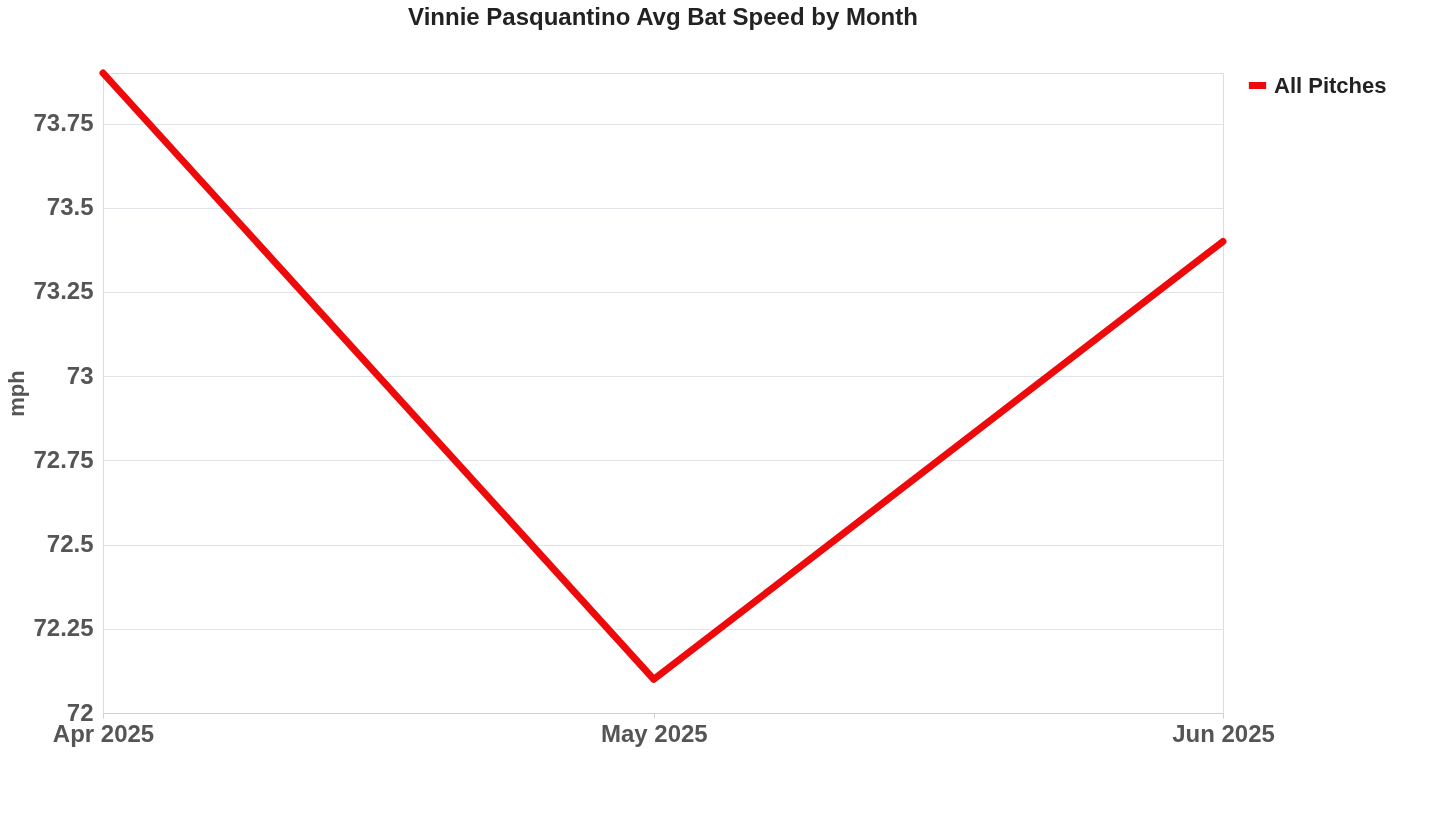 The height and width of the screenshot is (819, 1456). Describe the element at coordinates (1330, 85) in the screenshot. I see `legend-label: All Pitches` at that location.